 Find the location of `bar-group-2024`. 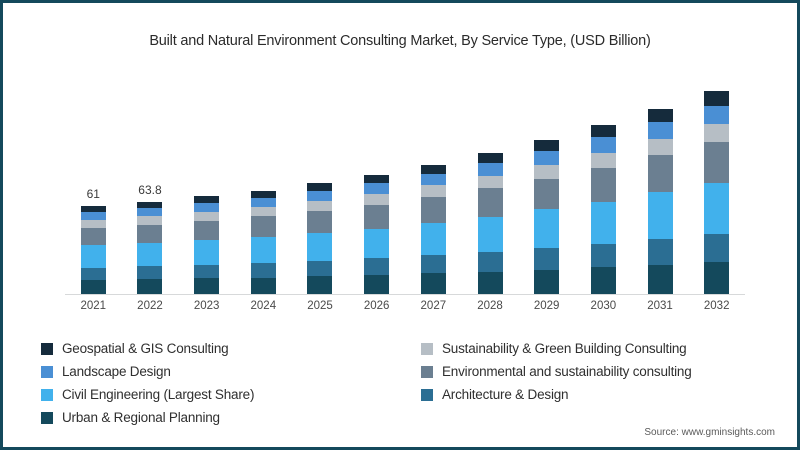

bar-group-2024 is located at coordinates (263, 184).